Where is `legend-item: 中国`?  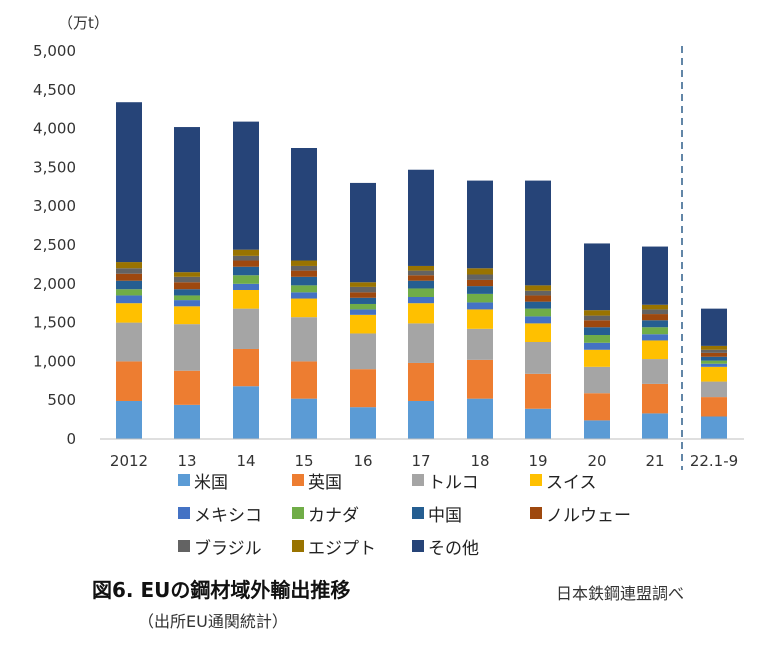
legend-item: 中国 is located at coordinates (437, 514).